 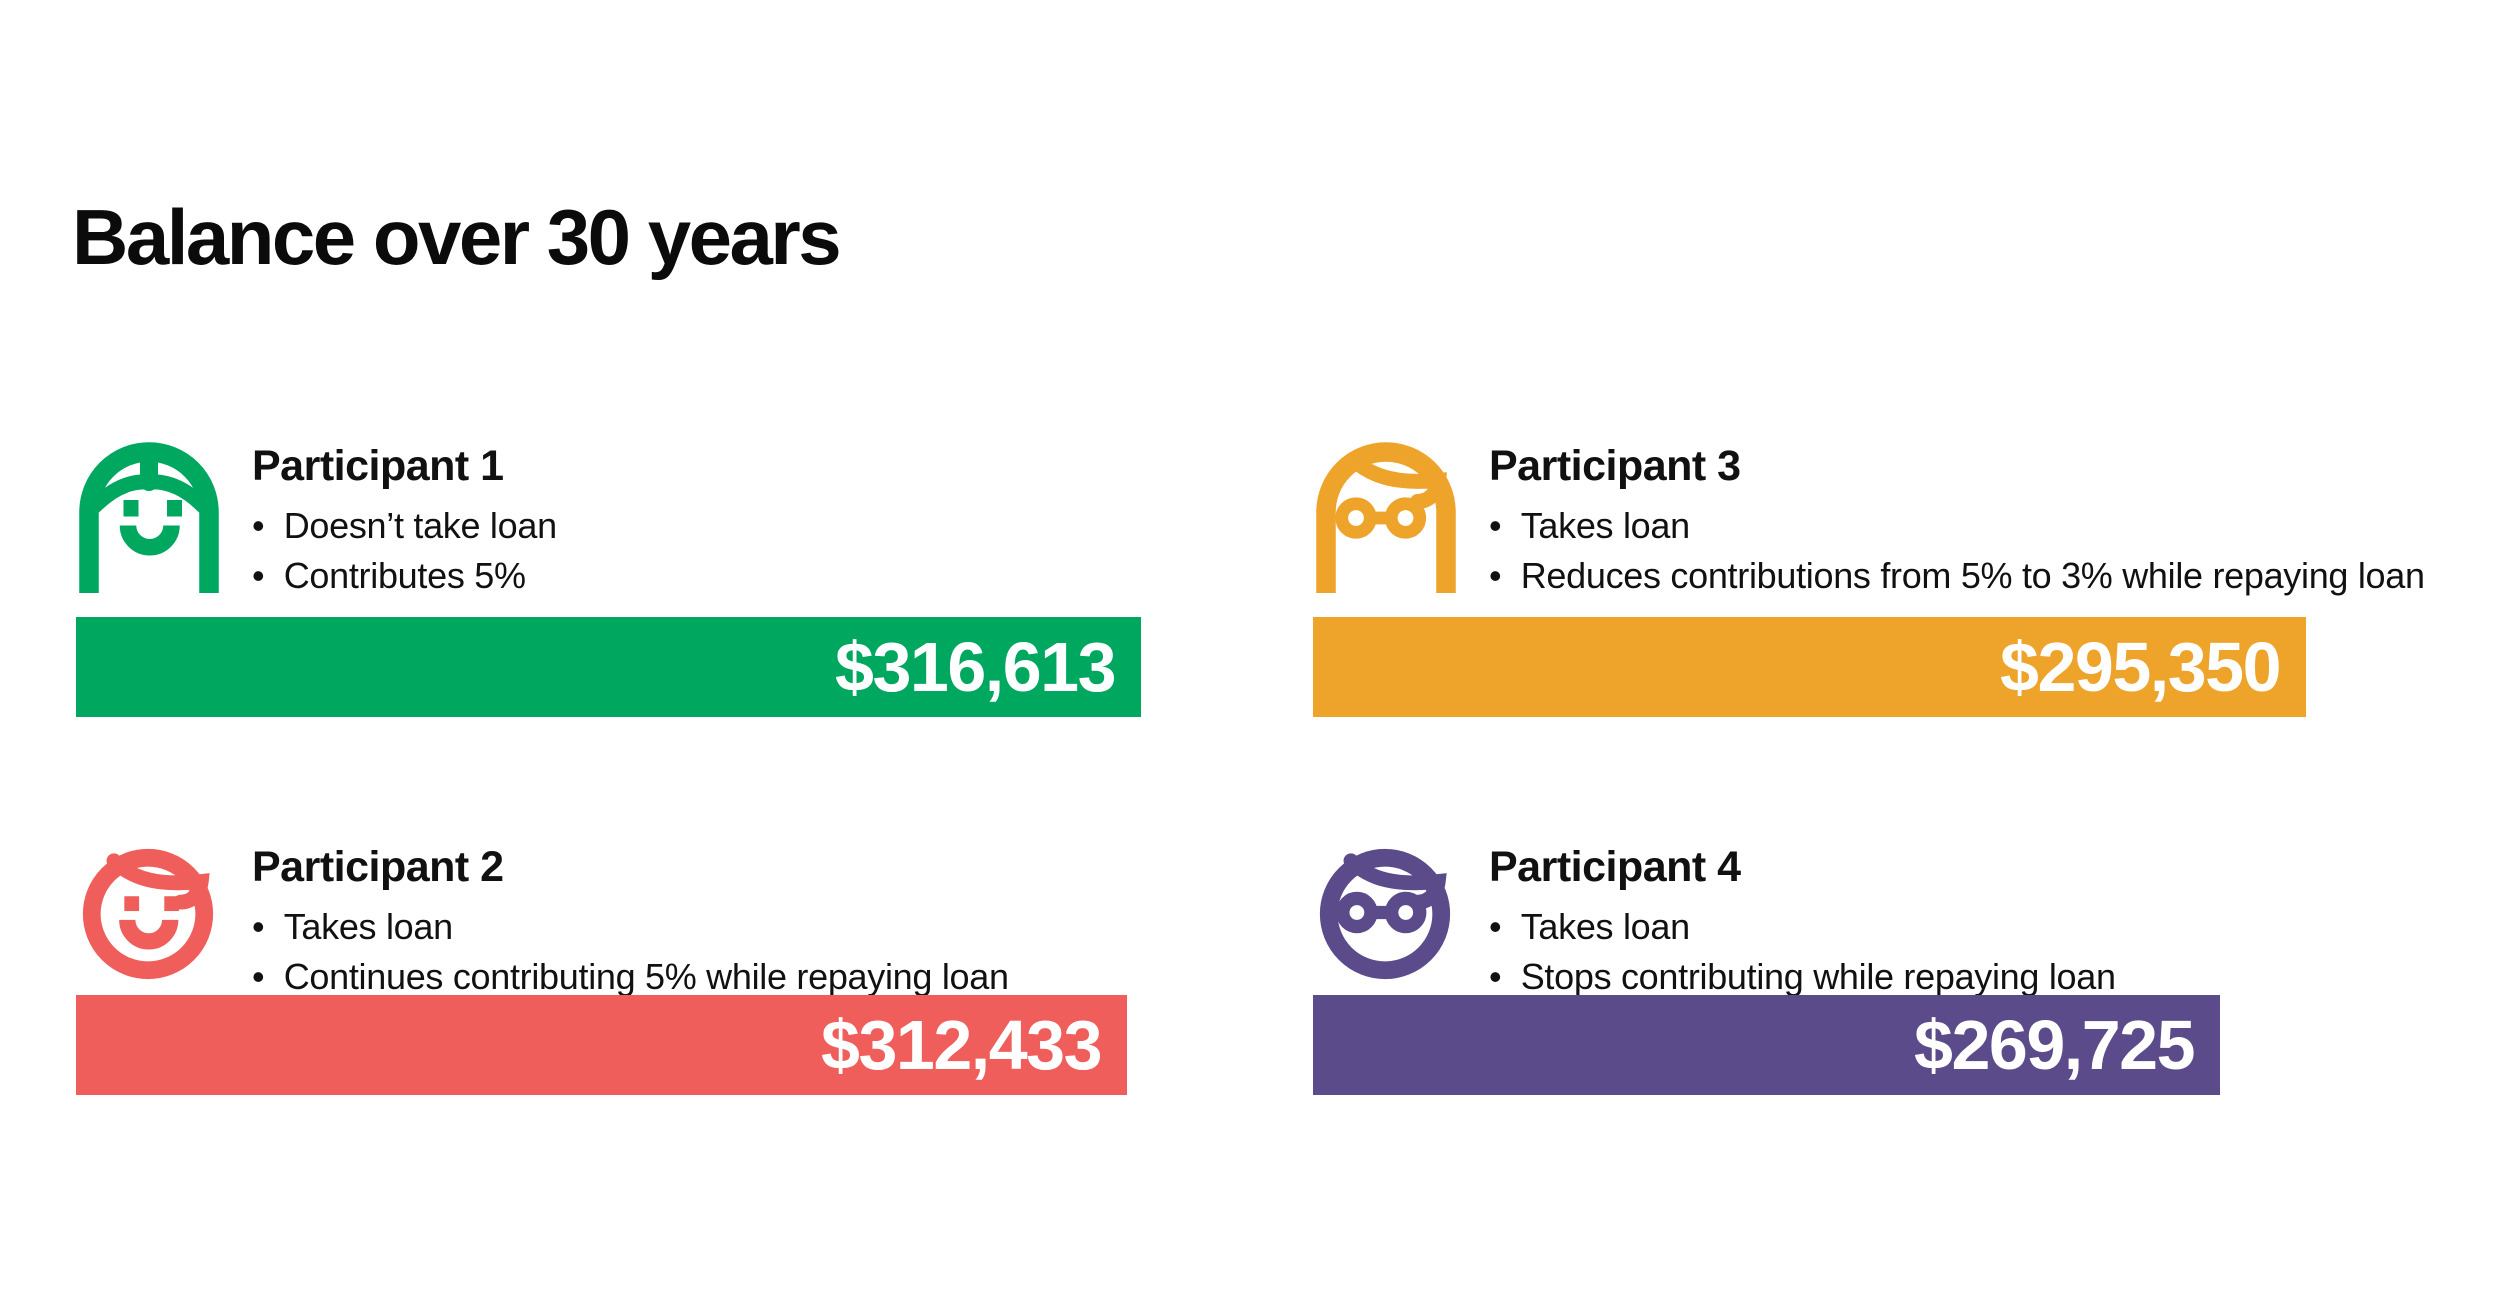 I want to click on bullet-item: Contributes 5%, so click(x=404, y=576).